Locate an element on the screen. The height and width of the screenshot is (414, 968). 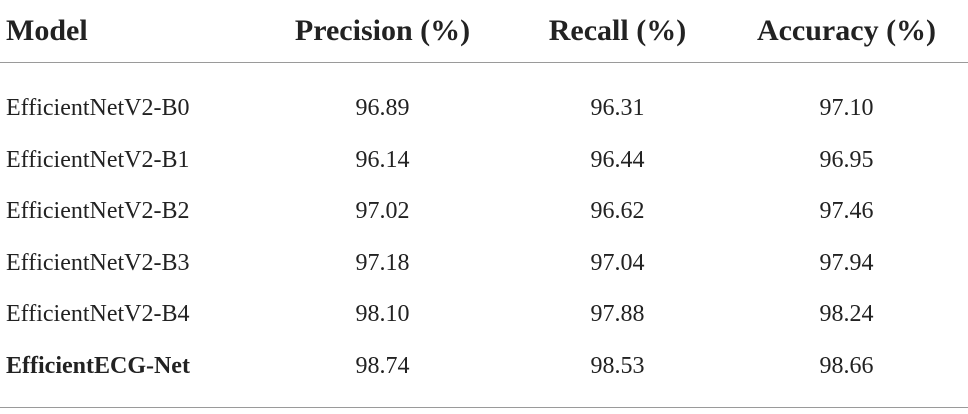
accuracy-cell: 97.46 is located at coordinates (846, 211).